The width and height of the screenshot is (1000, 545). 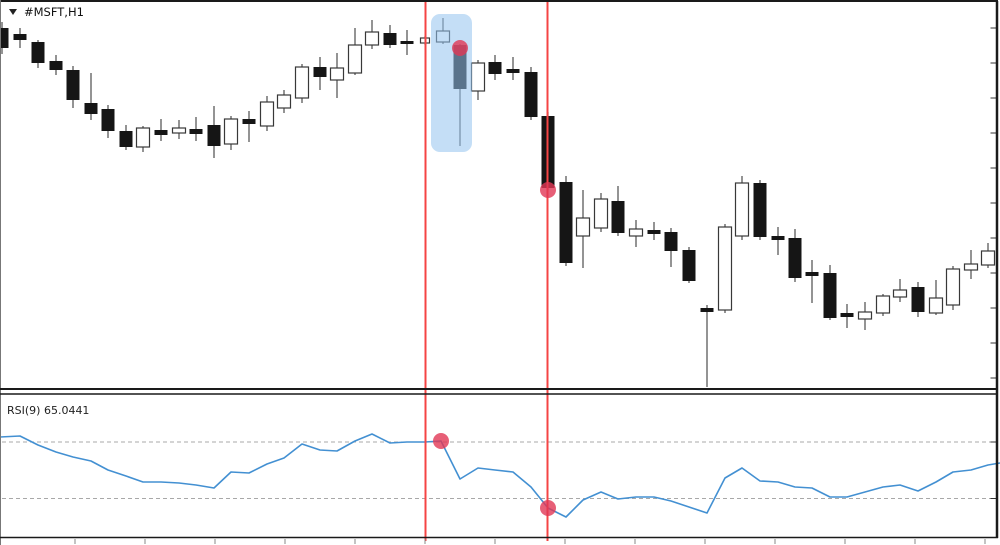 I want to click on symbol-label: #MSFT,H1, so click(x=54, y=12).